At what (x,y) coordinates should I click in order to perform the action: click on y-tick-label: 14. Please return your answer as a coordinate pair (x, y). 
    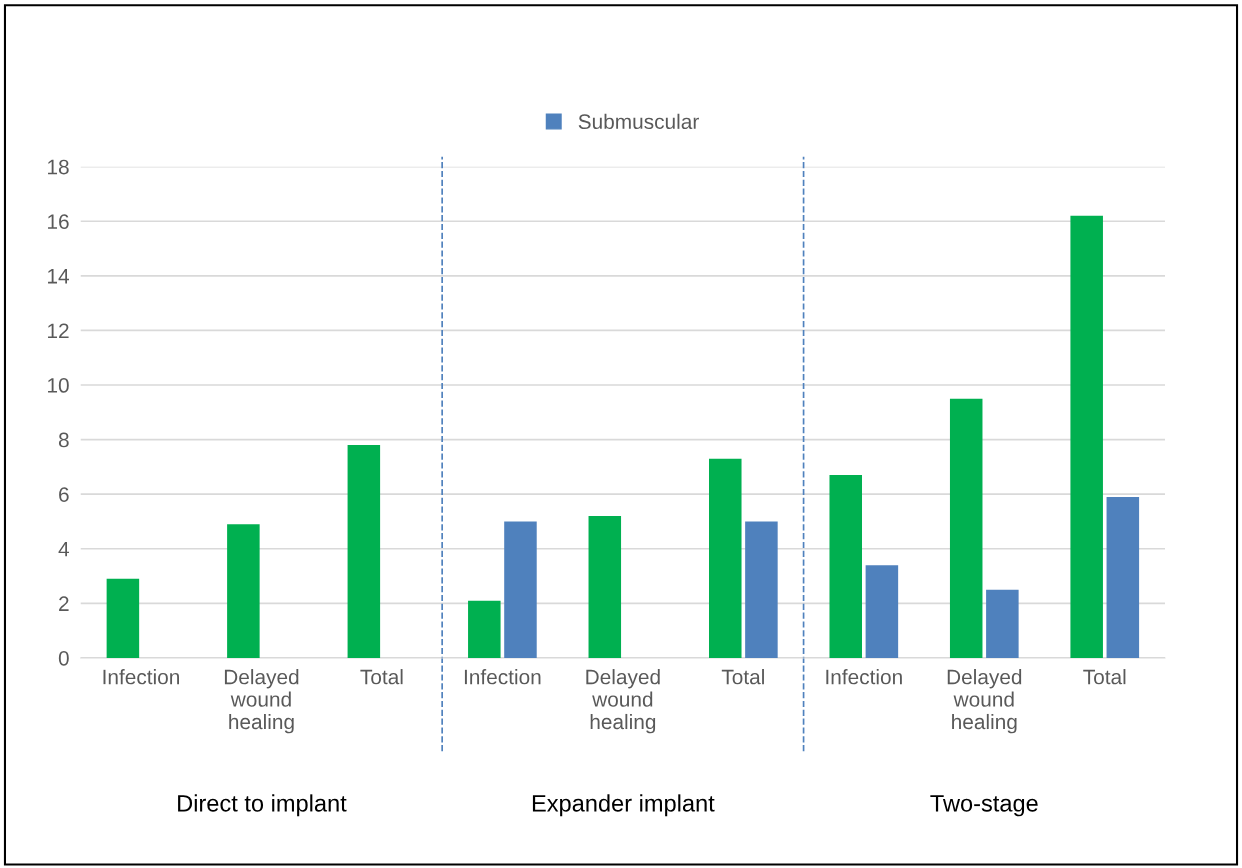
    Looking at the image, I should click on (59, 276).